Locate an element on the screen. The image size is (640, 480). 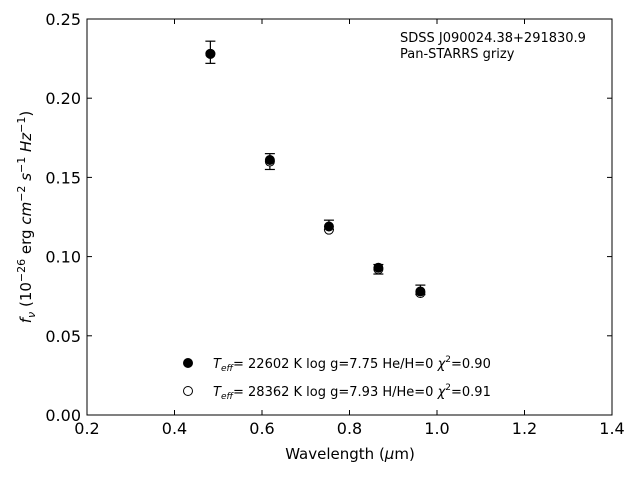
x-axis-title: Wavelength (μm) is located at coordinates (350, 454).